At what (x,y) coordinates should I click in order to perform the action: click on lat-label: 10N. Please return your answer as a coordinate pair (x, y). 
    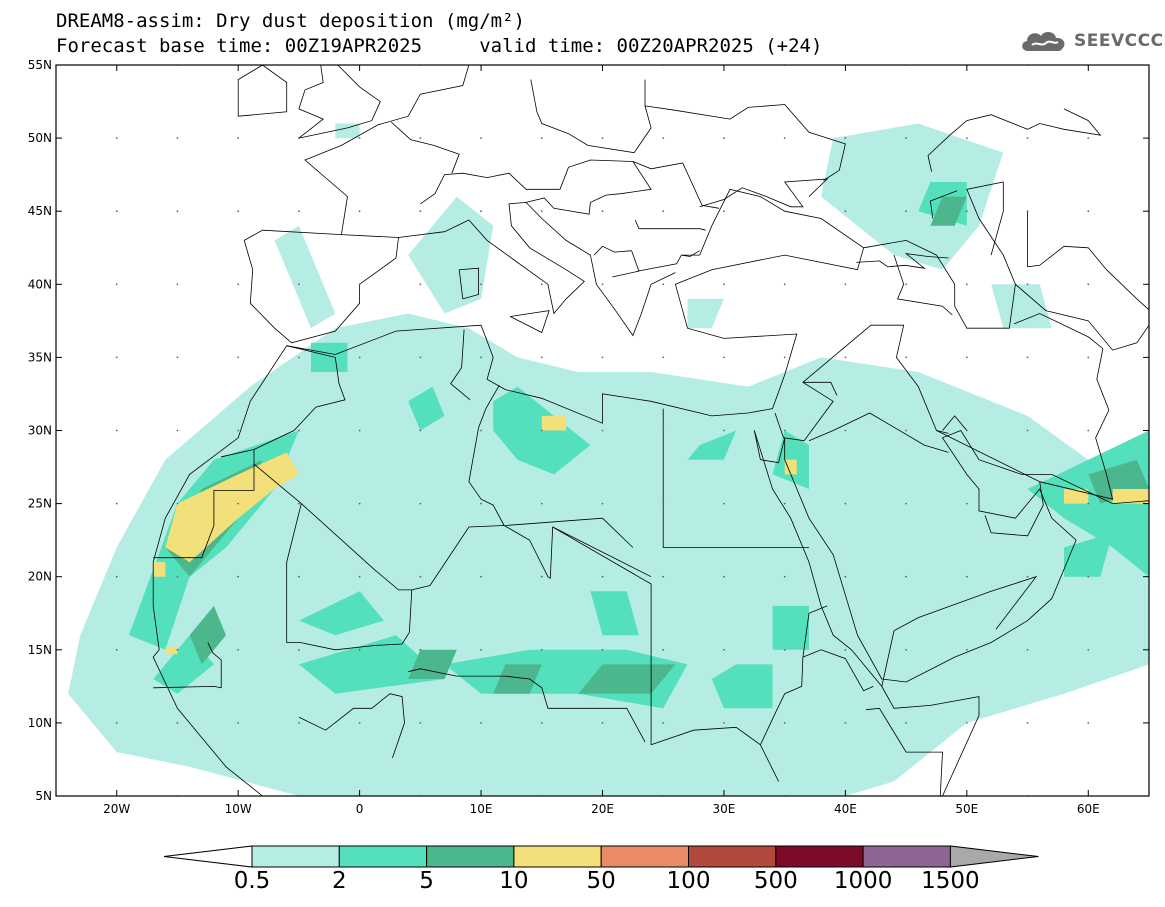
    Looking at the image, I should click on (40, 723).